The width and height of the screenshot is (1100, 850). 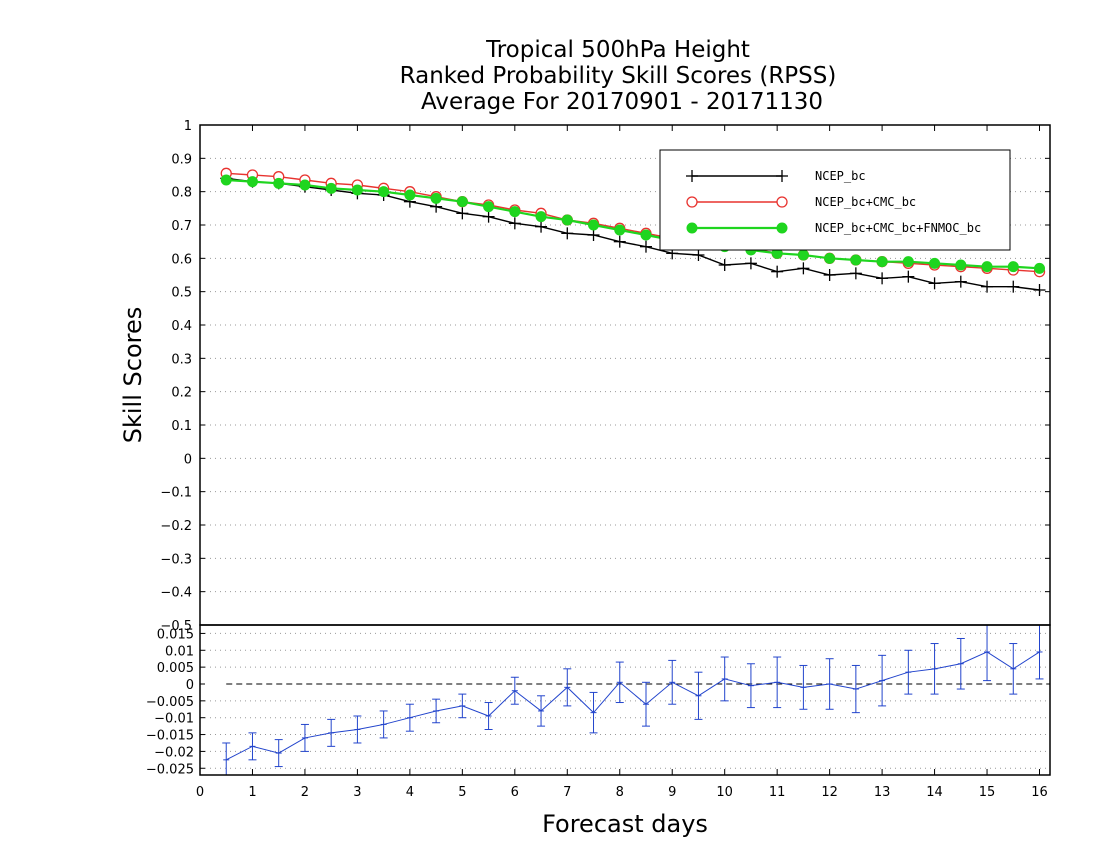 What do you see at coordinates (724, 792) in the screenshot?
I see `xtick-label: 10` at bounding box center [724, 792].